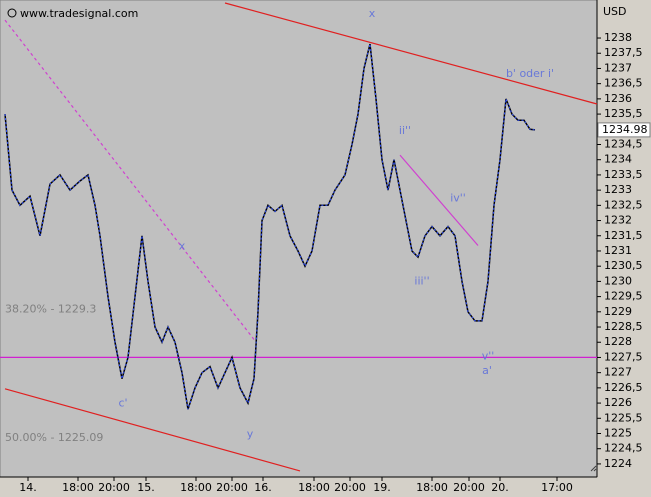  I want to click on wave-label: iv'', so click(458, 197).